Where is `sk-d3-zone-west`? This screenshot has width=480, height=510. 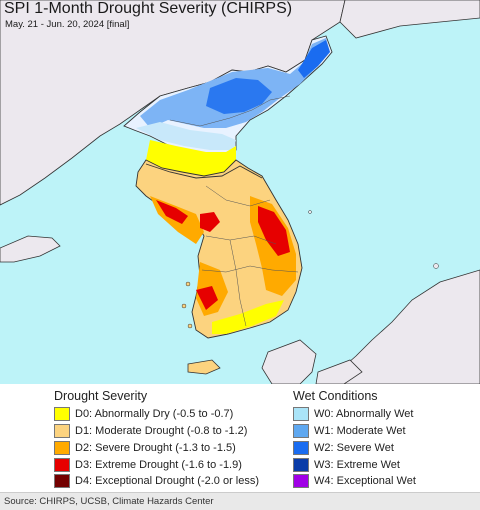 sk-d3-zone-west is located at coordinates (172, 212).